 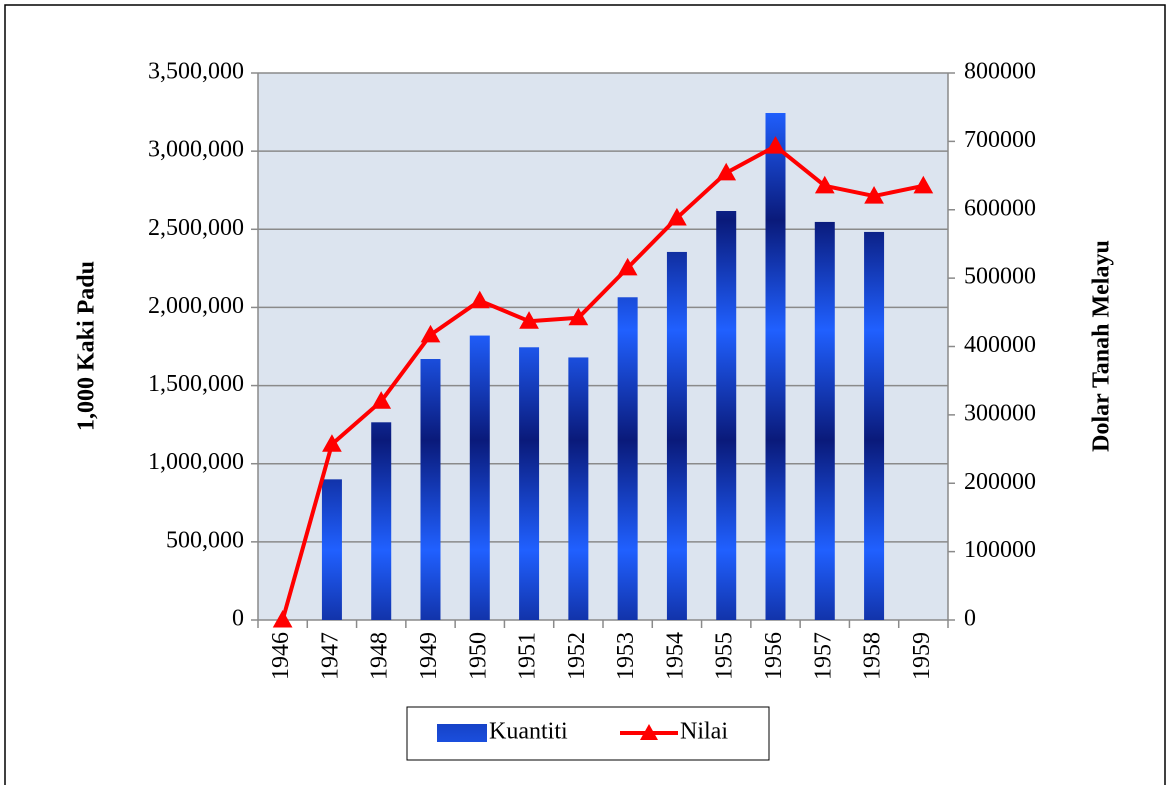 What do you see at coordinates (196, 306) in the screenshot?
I see `y-tick-label: 2,000,000` at bounding box center [196, 306].